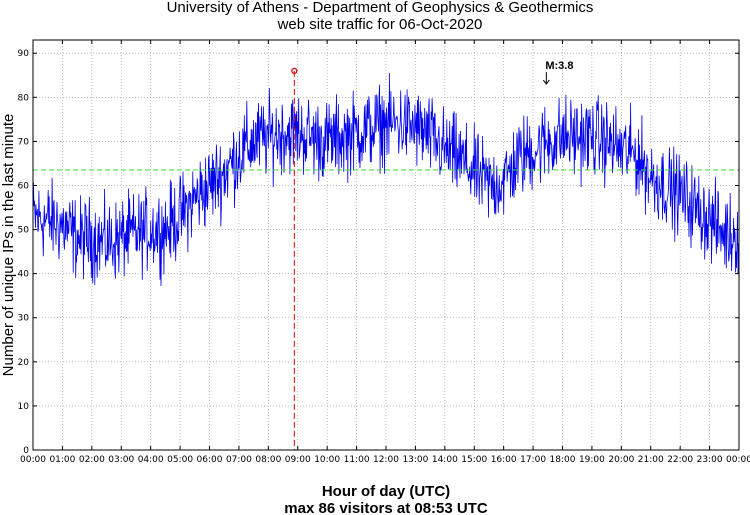  I want to click on footer-max-note: max 86 visitors at 08:53 UTC, so click(386, 507).